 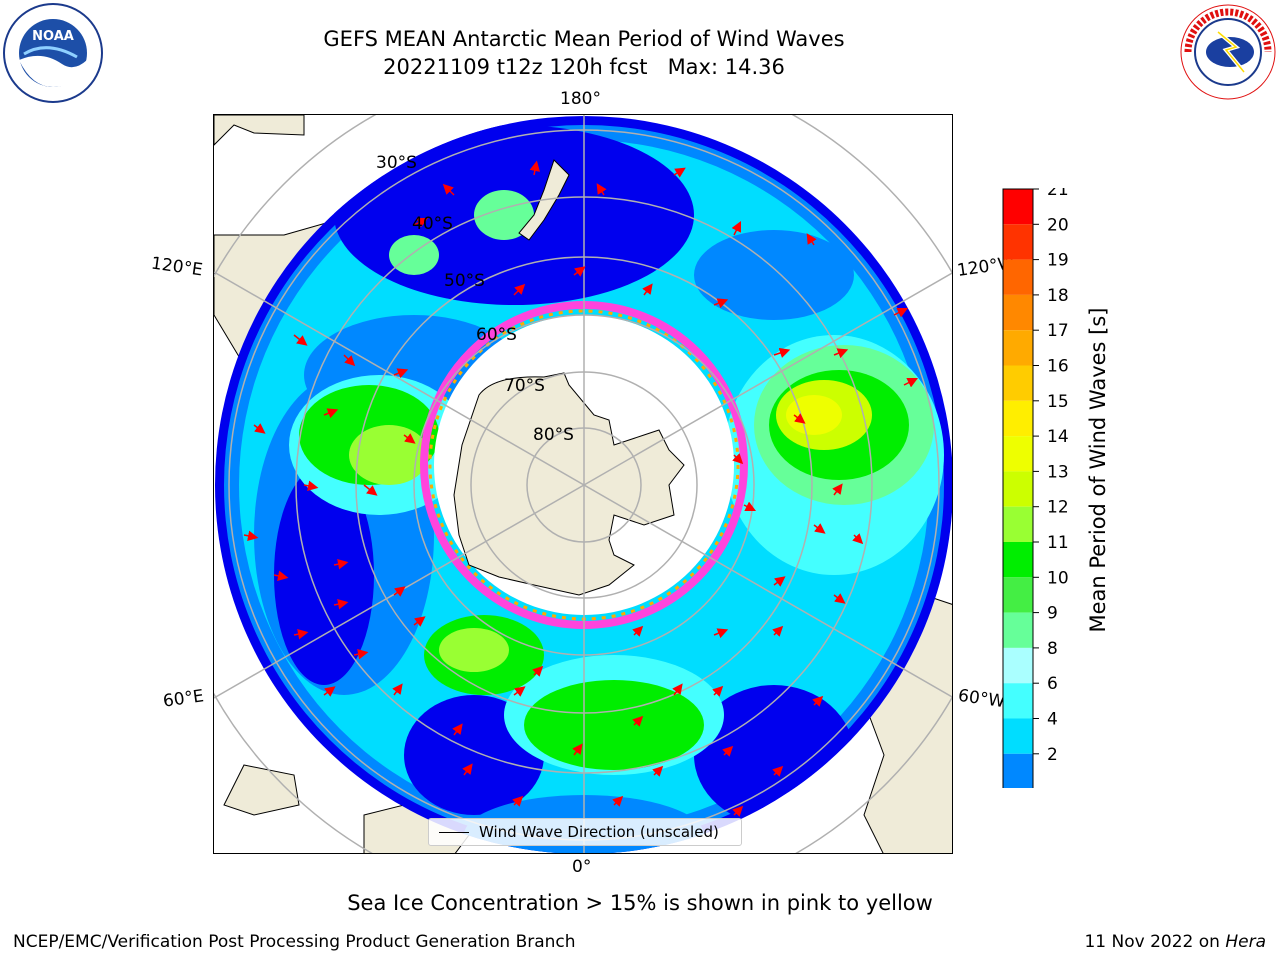 What do you see at coordinates (1052, 720) in the screenshot?
I see `colorbar-tick-label: 4` at bounding box center [1052, 720].